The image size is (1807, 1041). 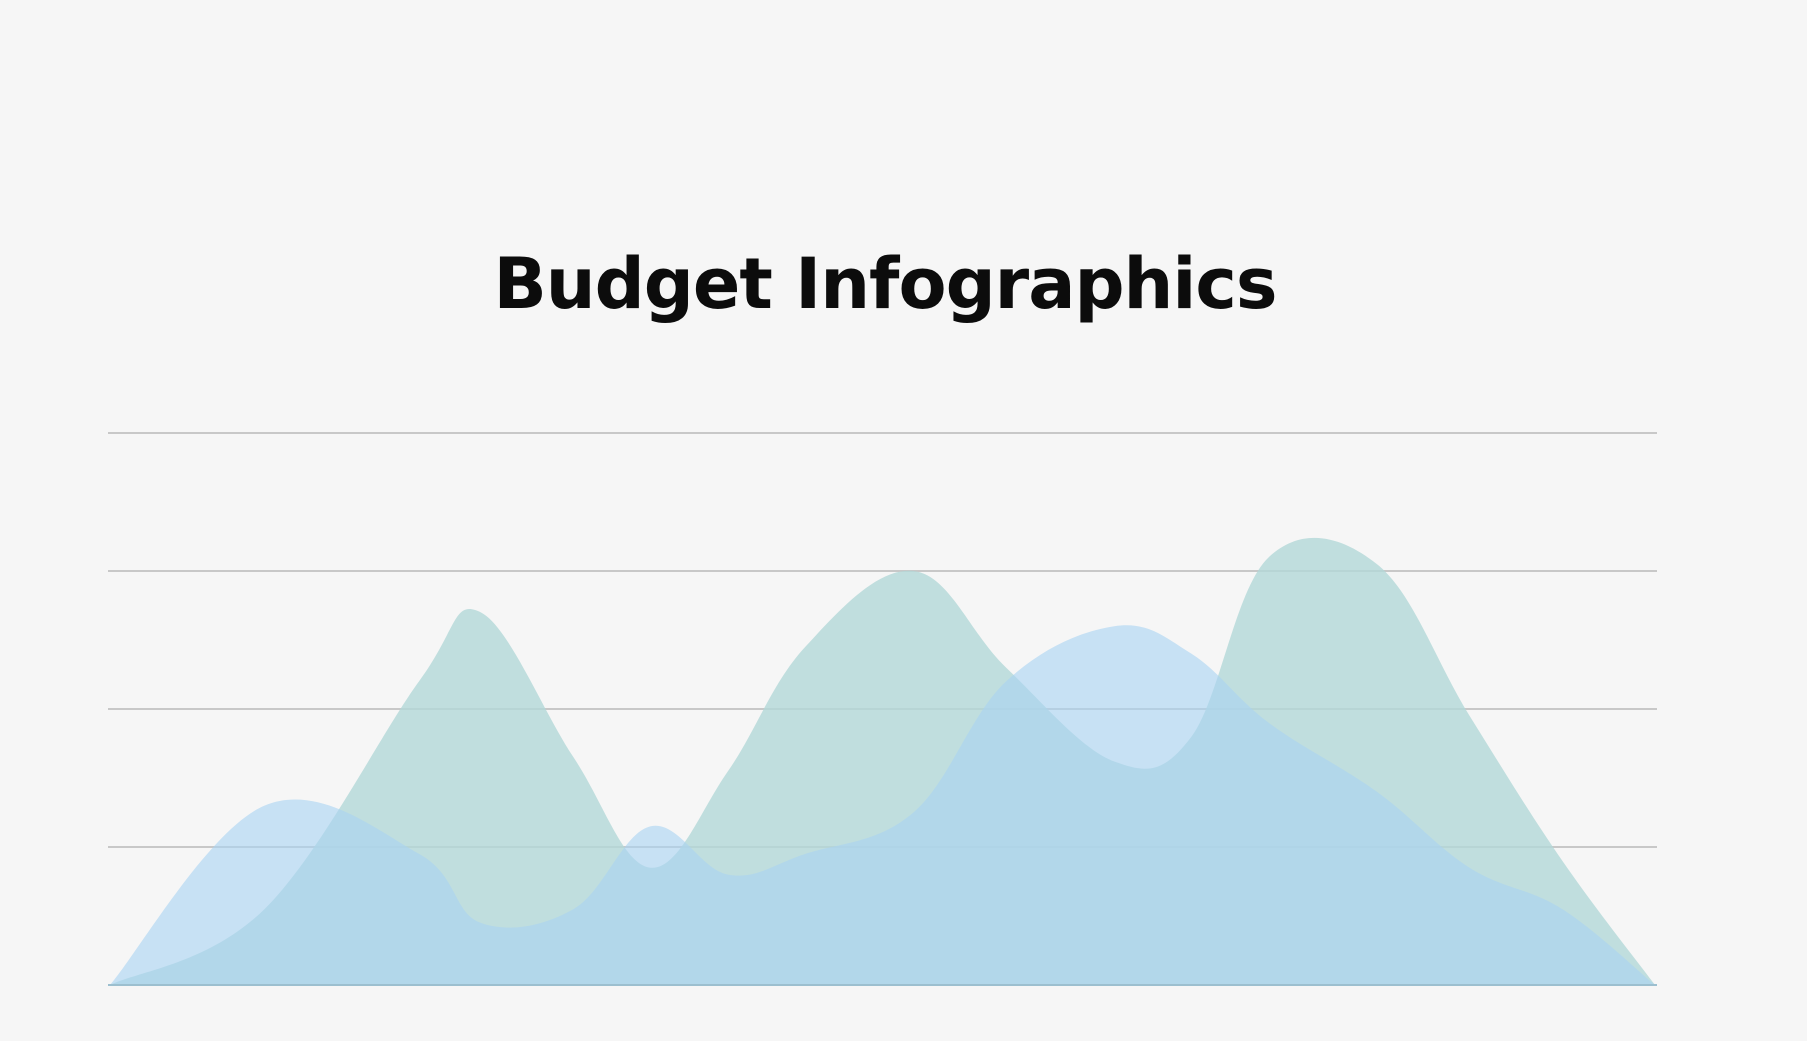 What do you see at coordinates (885, 284) in the screenshot?
I see `chart-title: Budget Infographics` at bounding box center [885, 284].